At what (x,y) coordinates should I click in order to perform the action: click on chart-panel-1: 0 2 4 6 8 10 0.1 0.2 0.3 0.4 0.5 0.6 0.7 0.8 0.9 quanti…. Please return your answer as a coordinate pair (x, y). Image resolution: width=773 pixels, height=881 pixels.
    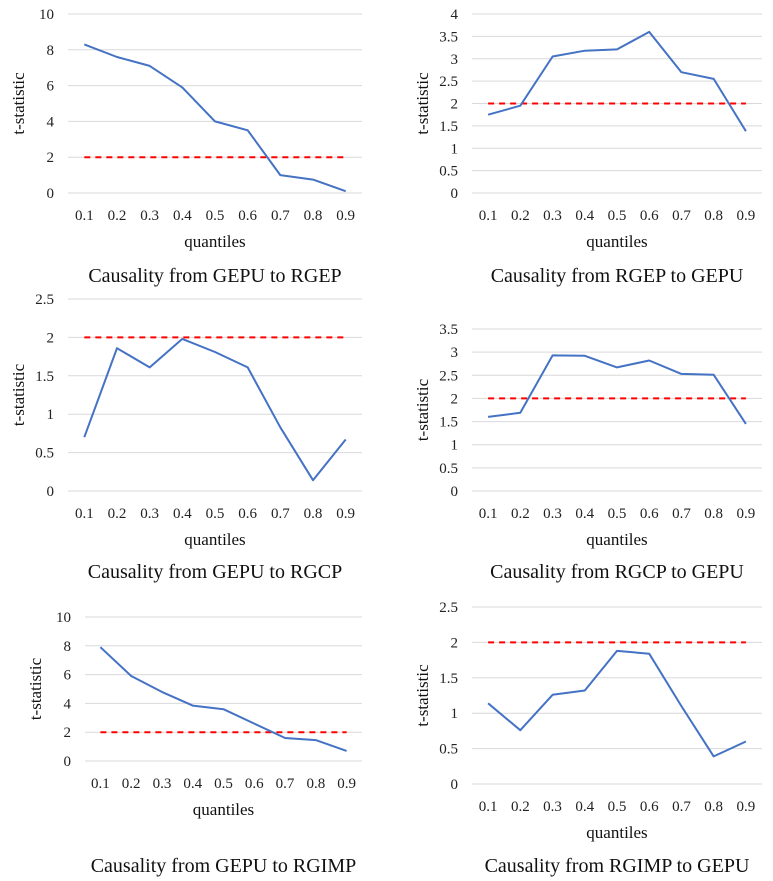
    Looking at the image, I should click on (185, 147).